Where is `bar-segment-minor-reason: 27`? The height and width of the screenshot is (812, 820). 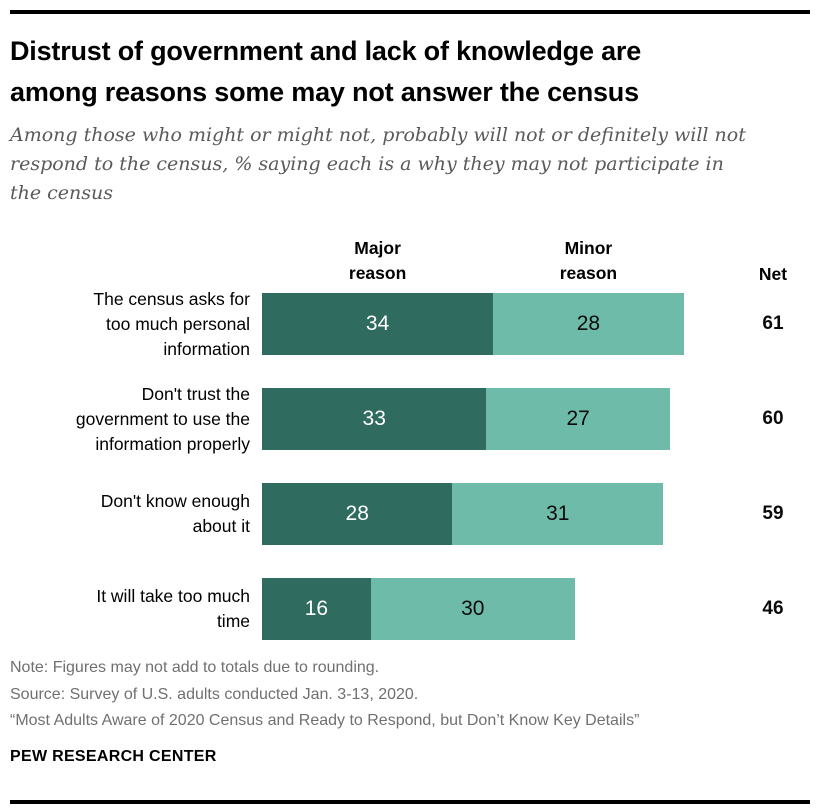 bar-segment-minor-reason: 27 is located at coordinates (578, 419).